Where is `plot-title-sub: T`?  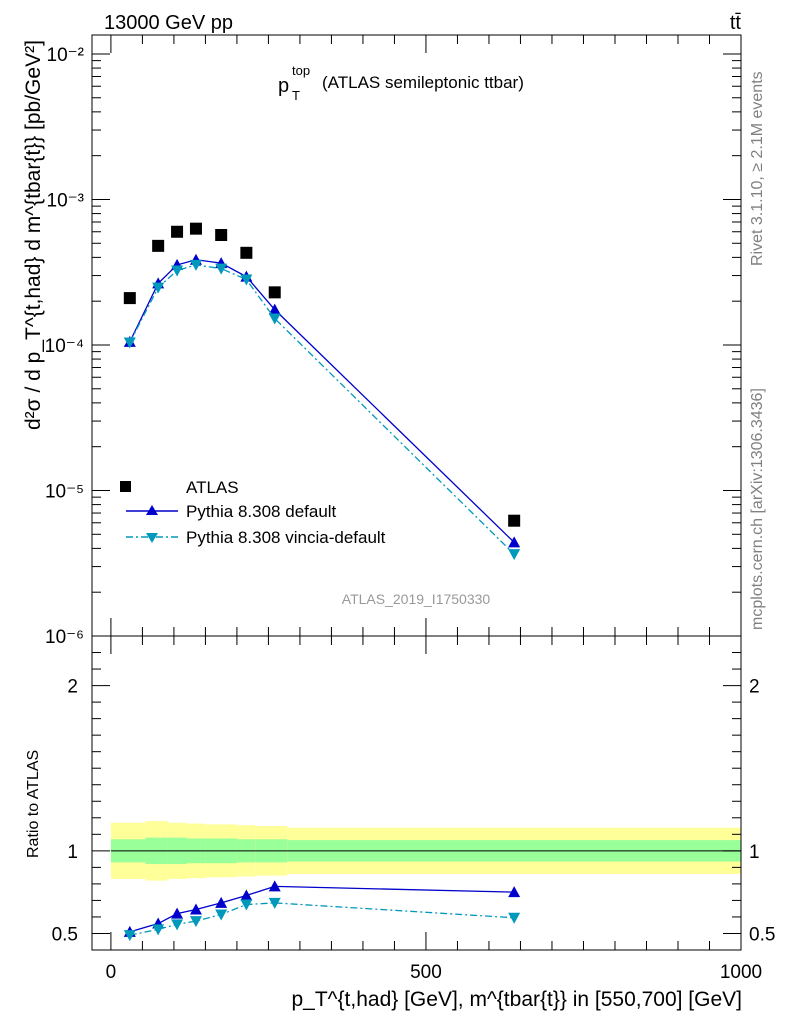
plot-title-sub: T is located at coordinates (296, 95).